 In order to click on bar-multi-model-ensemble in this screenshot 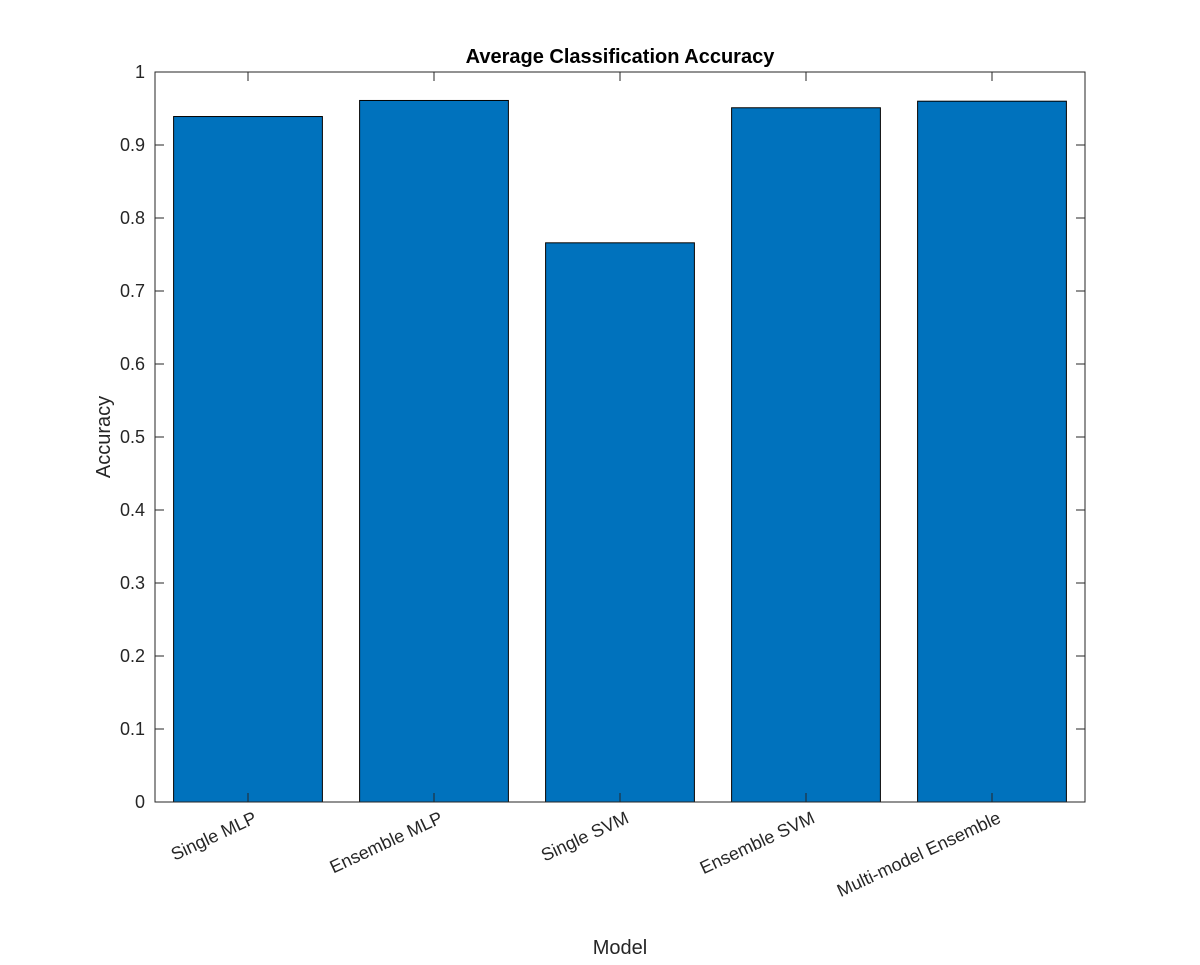, I will do `click(992, 451)`.